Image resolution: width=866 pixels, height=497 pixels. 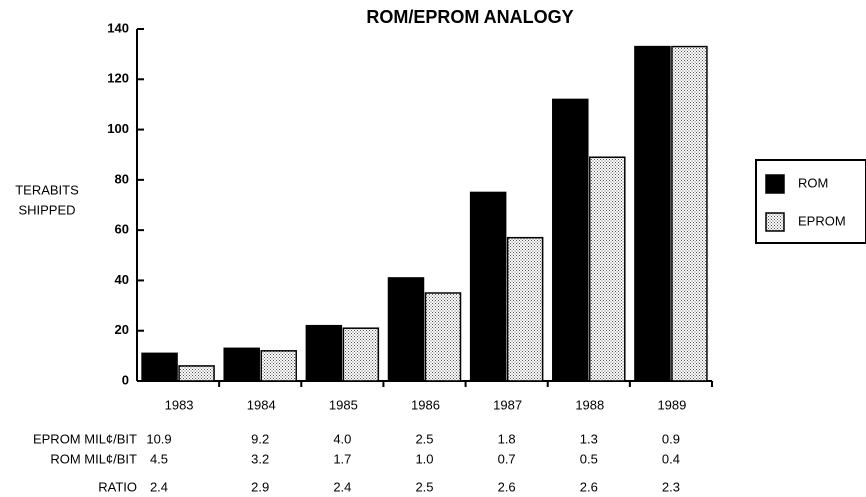 What do you see at coordinates (425, 404) in the screenshot?
I see `x-tick-label: 1986` at bounding box center [425, 404].